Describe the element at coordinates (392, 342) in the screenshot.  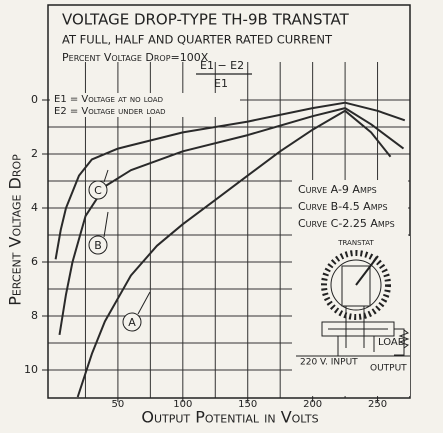
I see `diagram-label: LOAD` at that location.